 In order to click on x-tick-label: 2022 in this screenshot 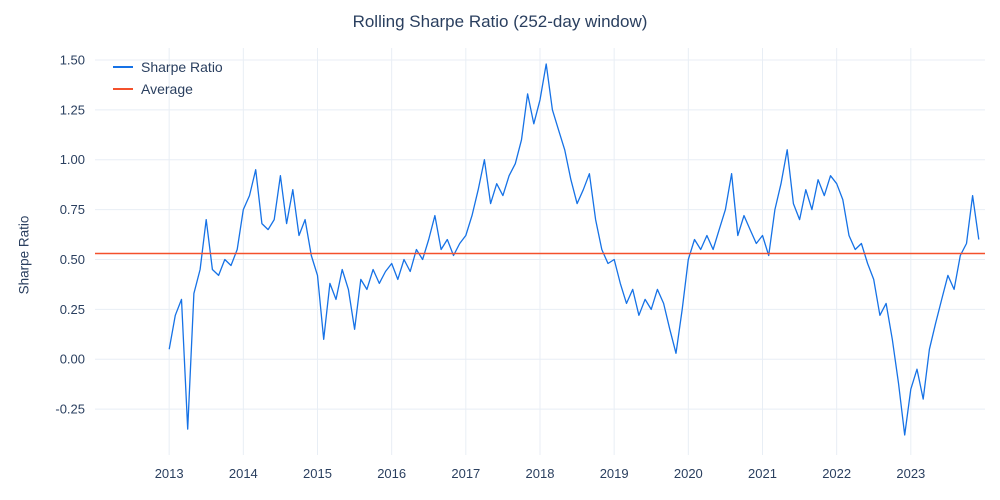, I will do `click(836, 473)`.